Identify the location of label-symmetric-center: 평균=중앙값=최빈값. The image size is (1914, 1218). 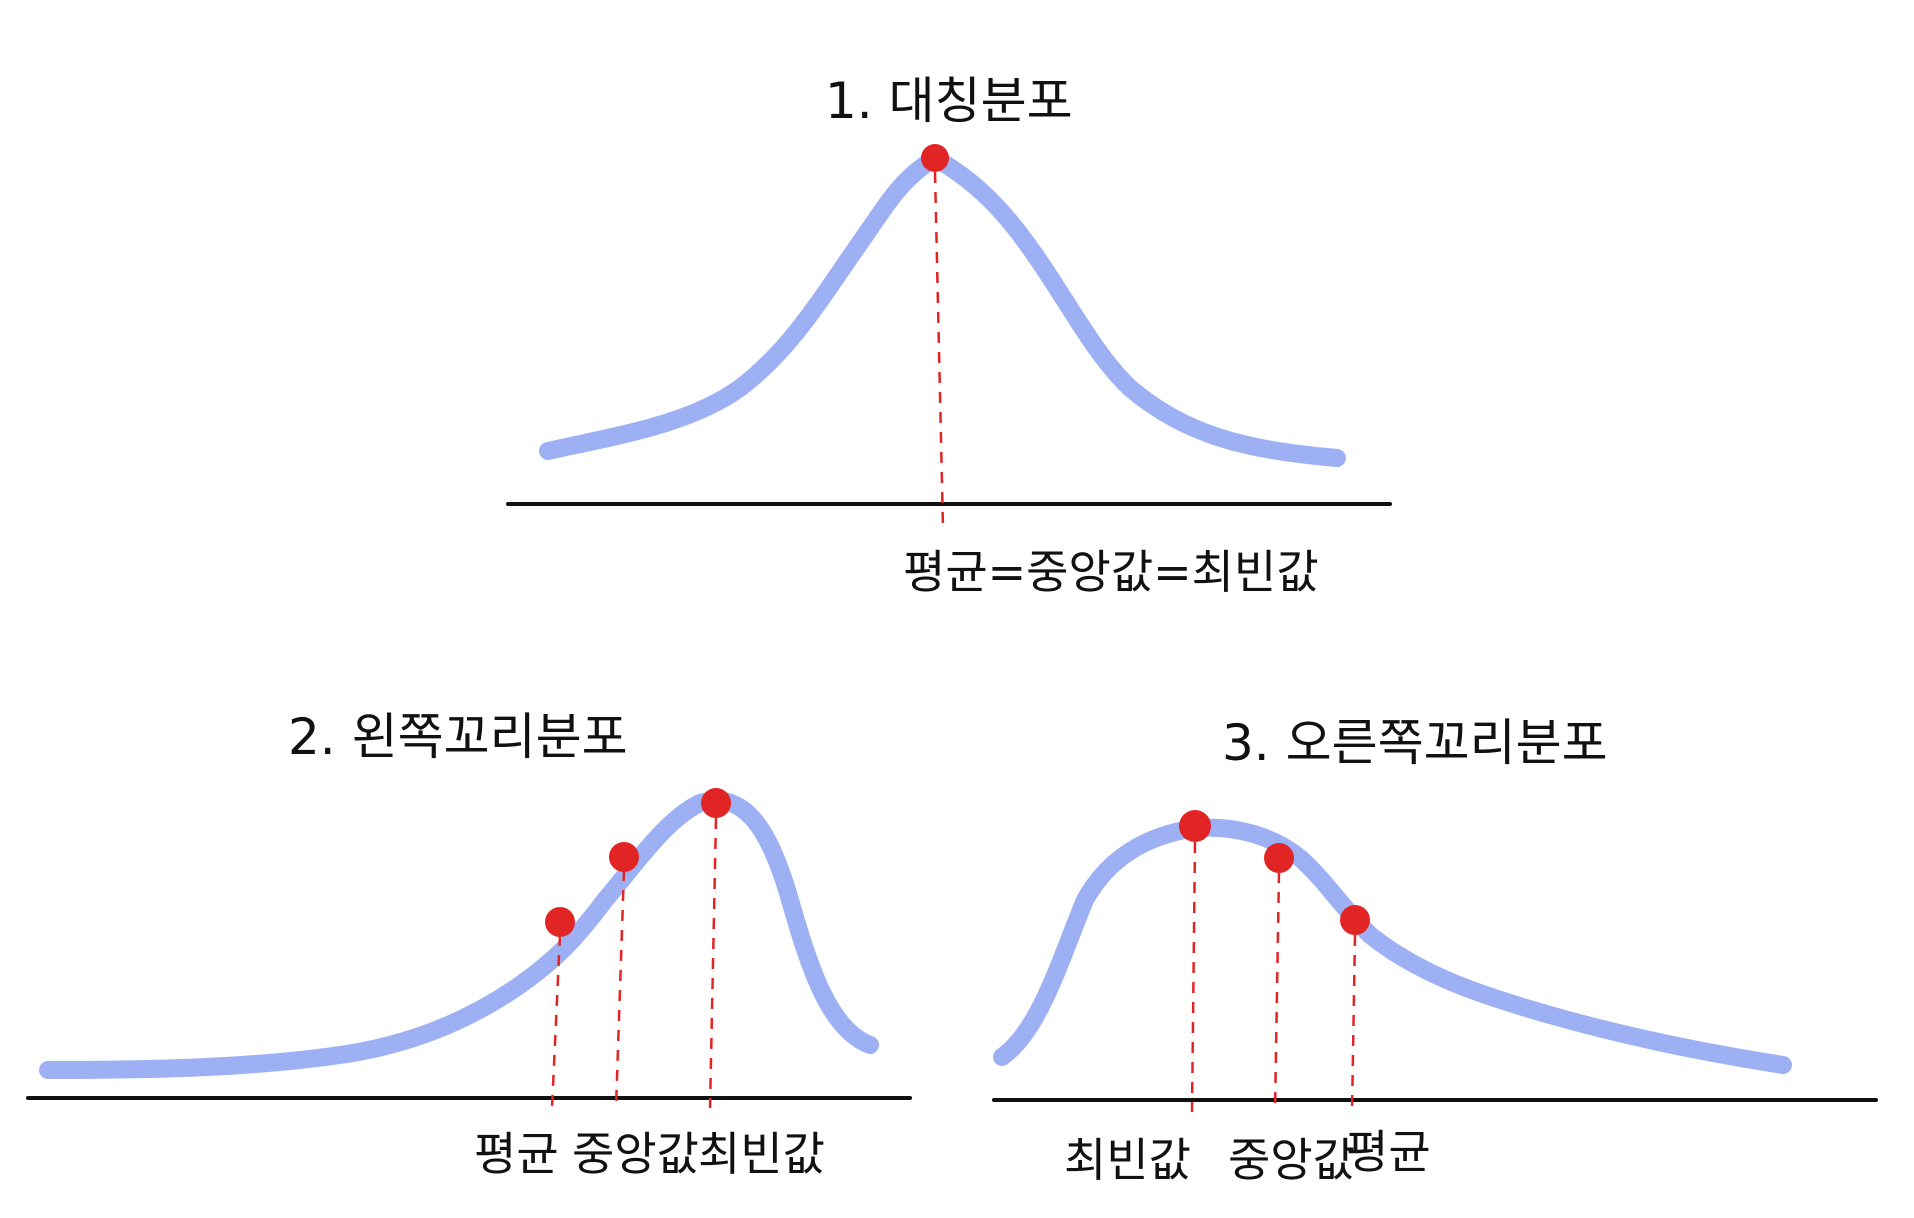
(1111, 572).